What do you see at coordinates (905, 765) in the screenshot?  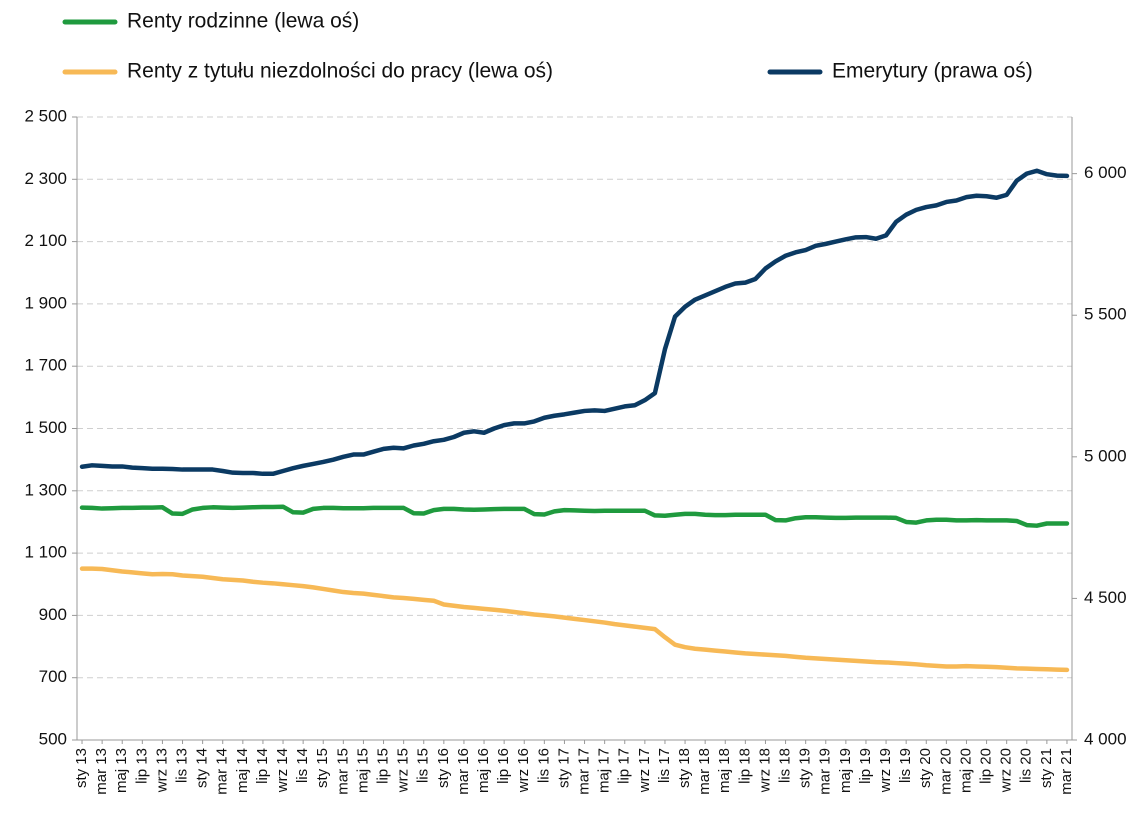 I see `x-tick-label: lis 19` at bounding box center [905, 765].